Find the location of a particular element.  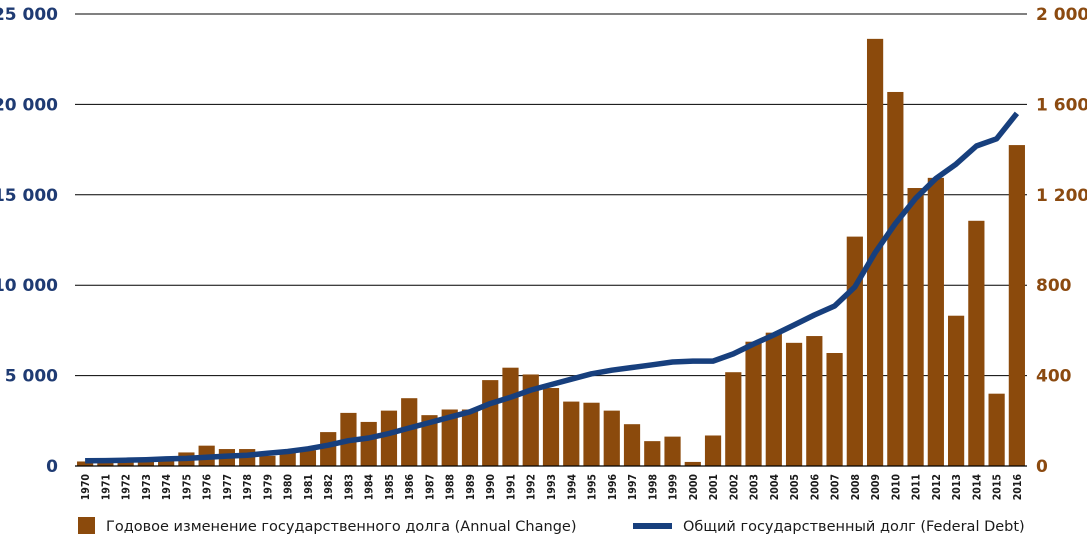

x-tick-label: 2003 is located at coordinates (755, 487).